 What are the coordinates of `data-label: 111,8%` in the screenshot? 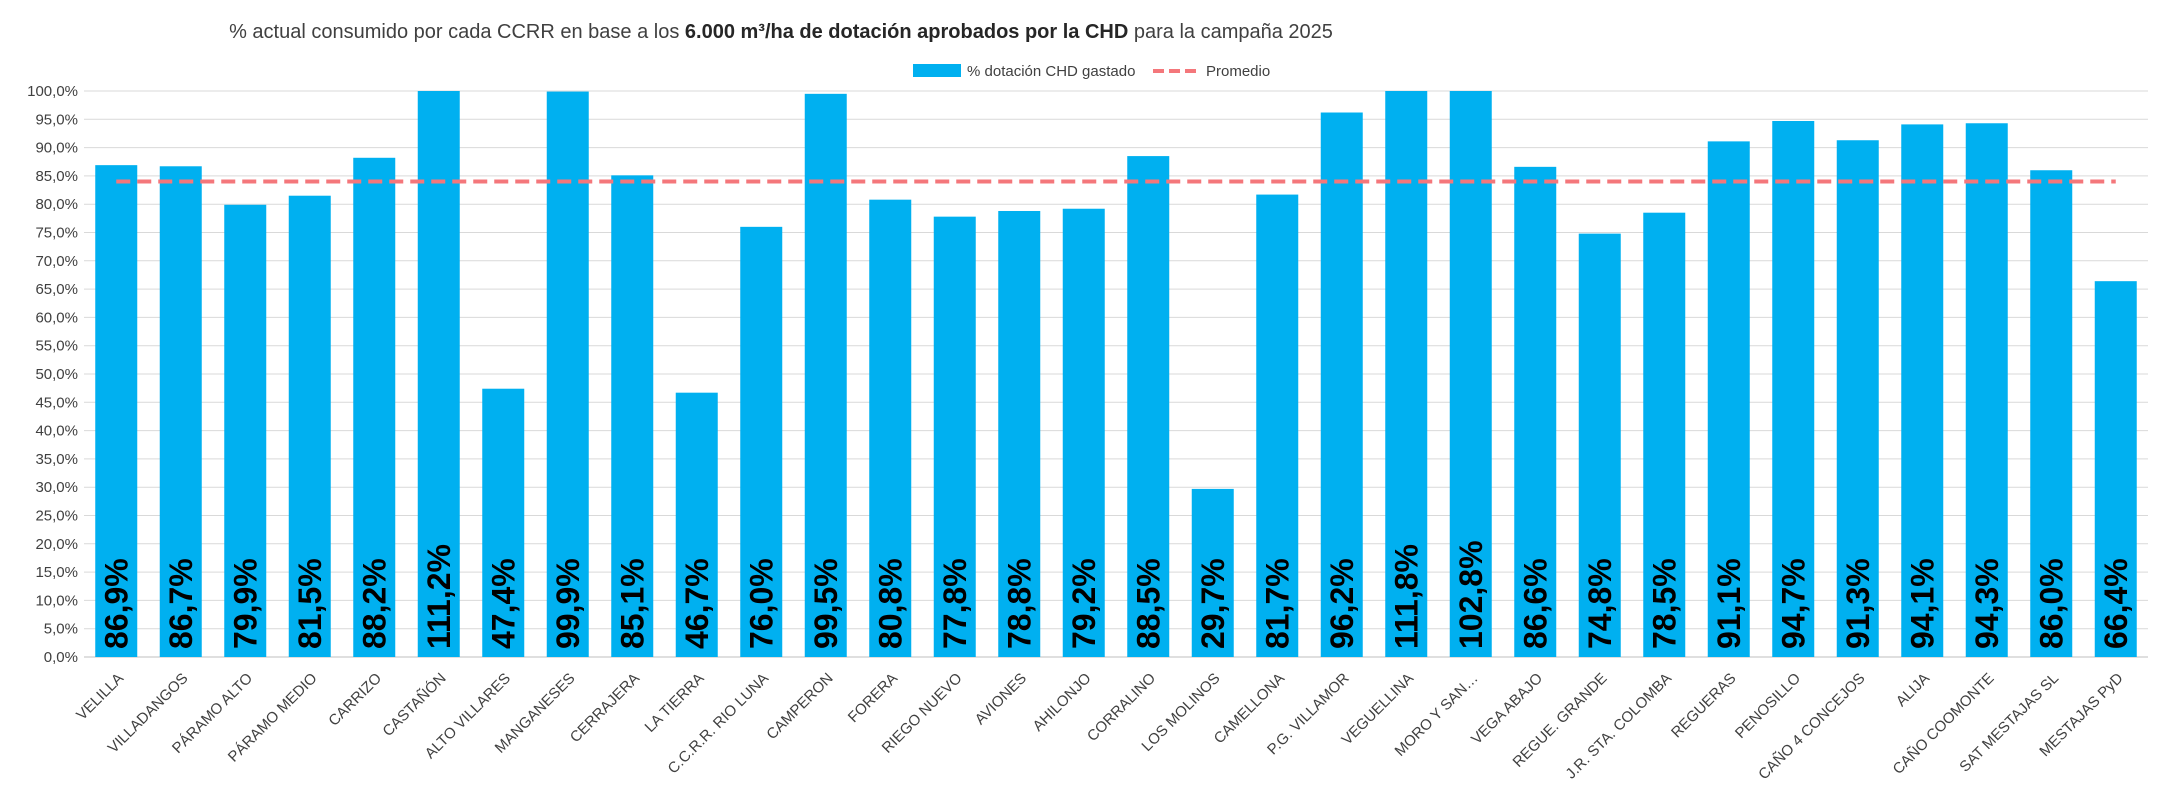 It's located at (1406, 596).